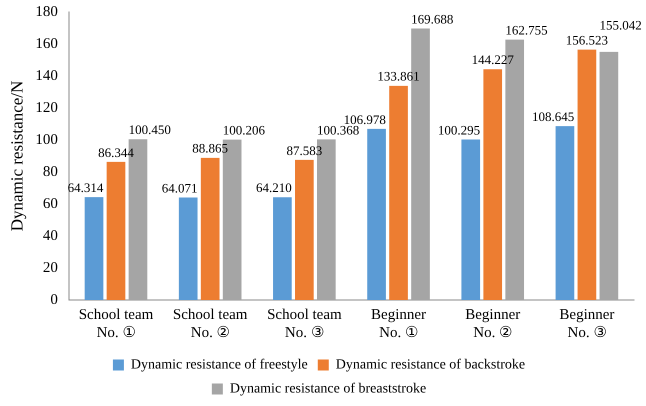 The width and height of the screenshot is (646, 406). Describe the element at coordinates (180, 188) in the screenshot. I see `data-label: 64.071` at that location.